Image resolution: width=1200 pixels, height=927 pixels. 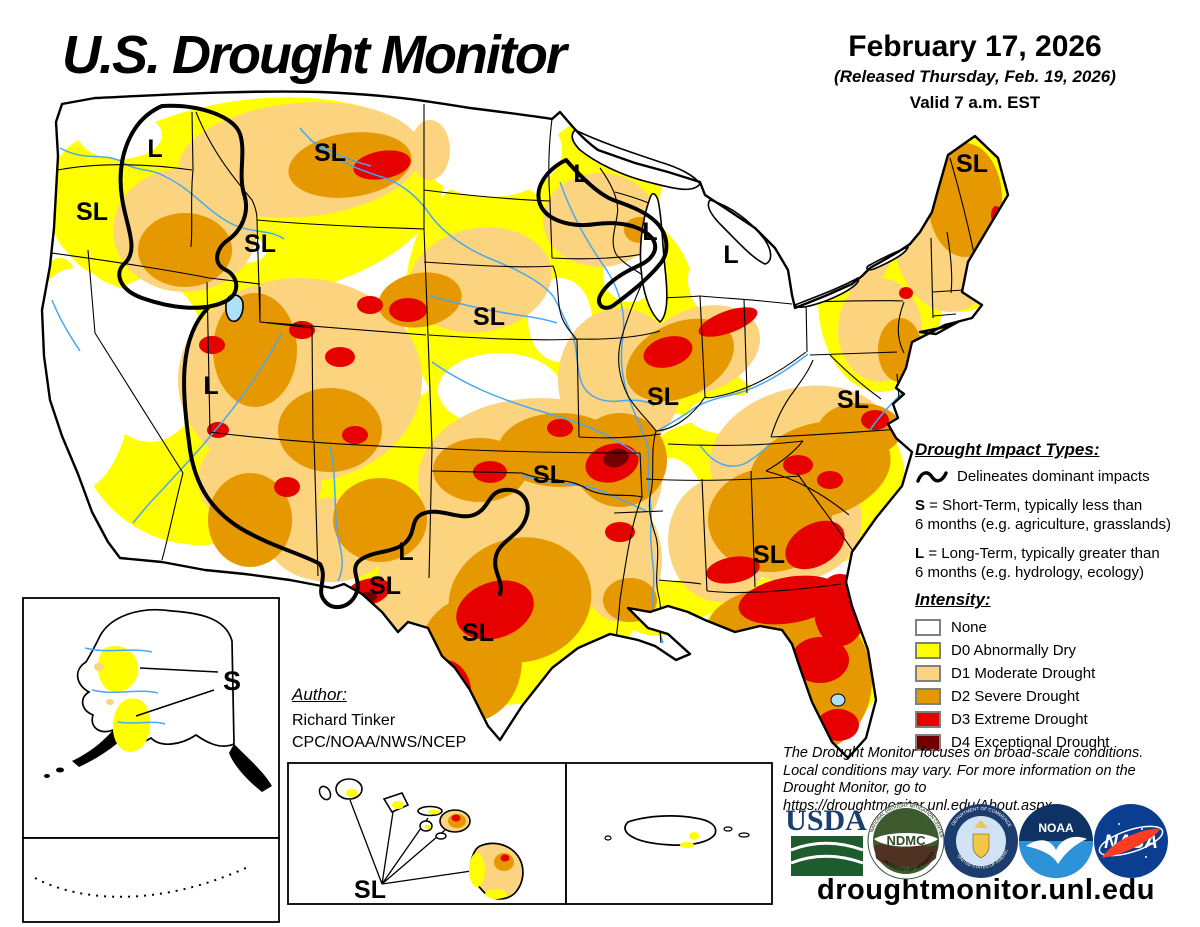 I want to click on hawaii-inset, so click(x=427, y=833).